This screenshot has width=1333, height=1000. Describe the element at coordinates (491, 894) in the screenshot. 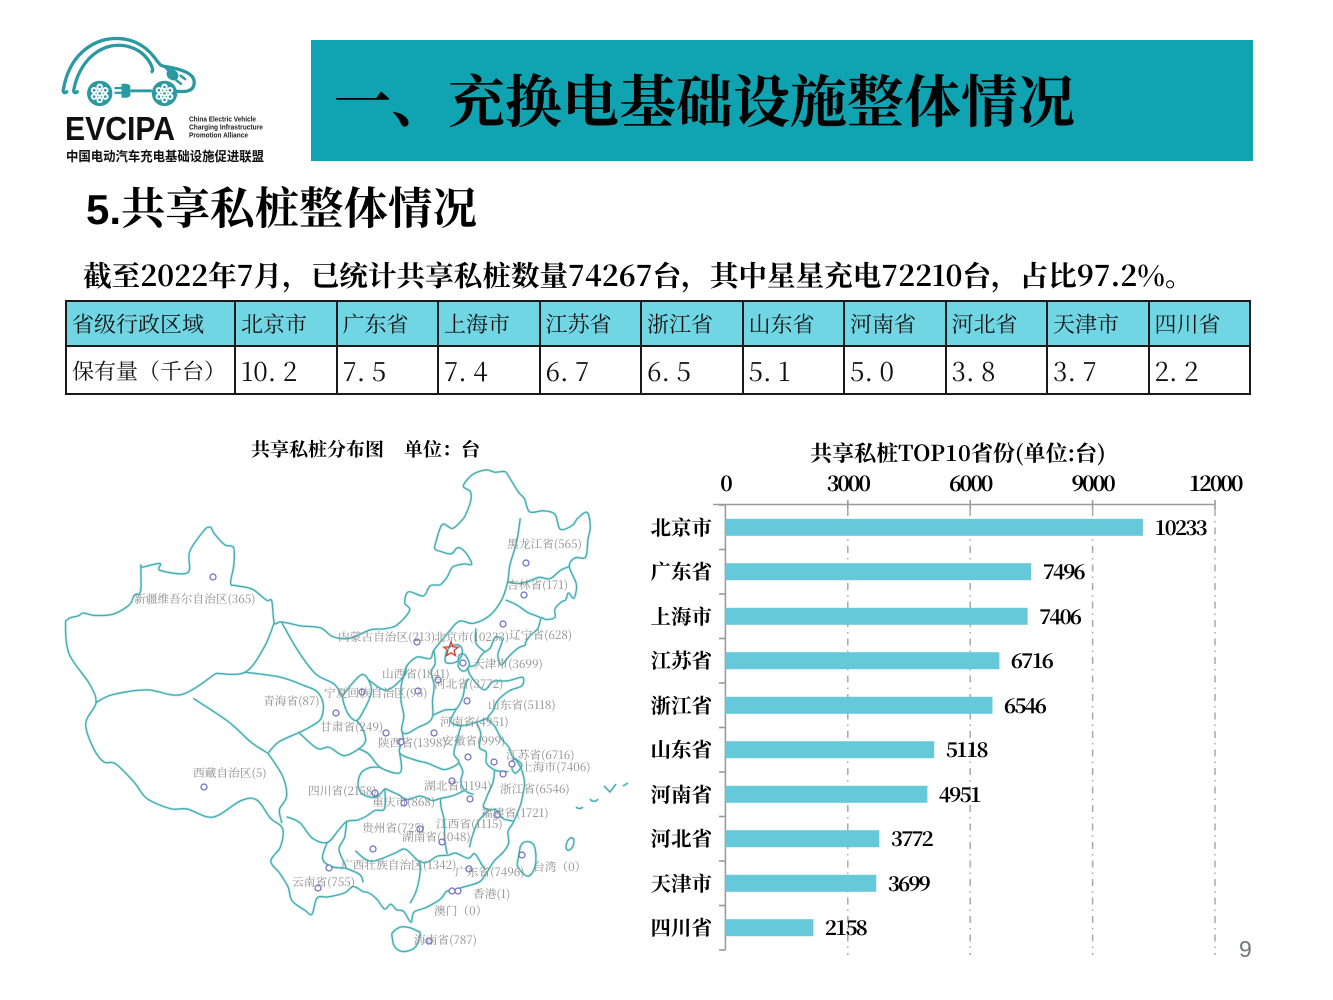

I see `svg-text: 香港(1)` at that location.